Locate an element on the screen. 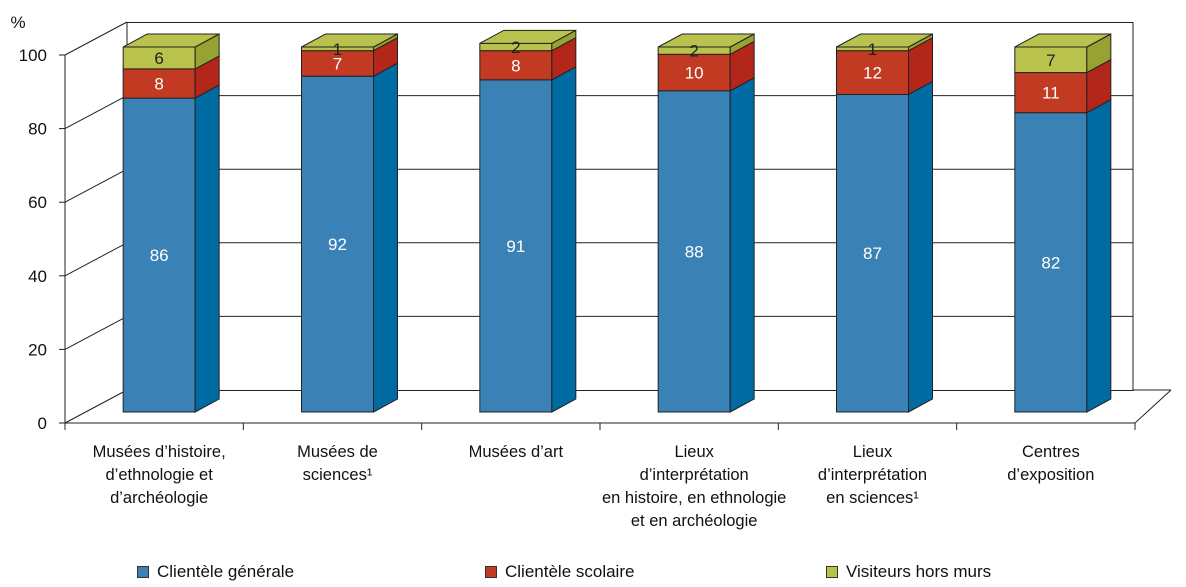 The width and height of the screenshot is (1186, 587). category-label-3-line-1: d’interprétation is located at coordinates (694, 475).